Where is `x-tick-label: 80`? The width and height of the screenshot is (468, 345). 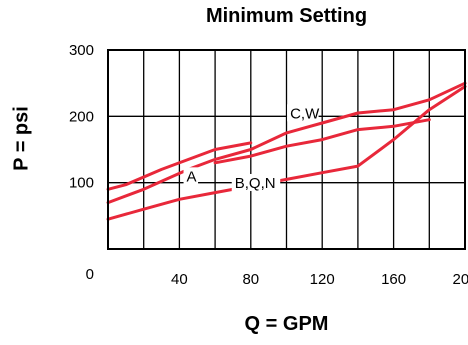 x-tick-label: 80 is located at coordinates (250, 279).